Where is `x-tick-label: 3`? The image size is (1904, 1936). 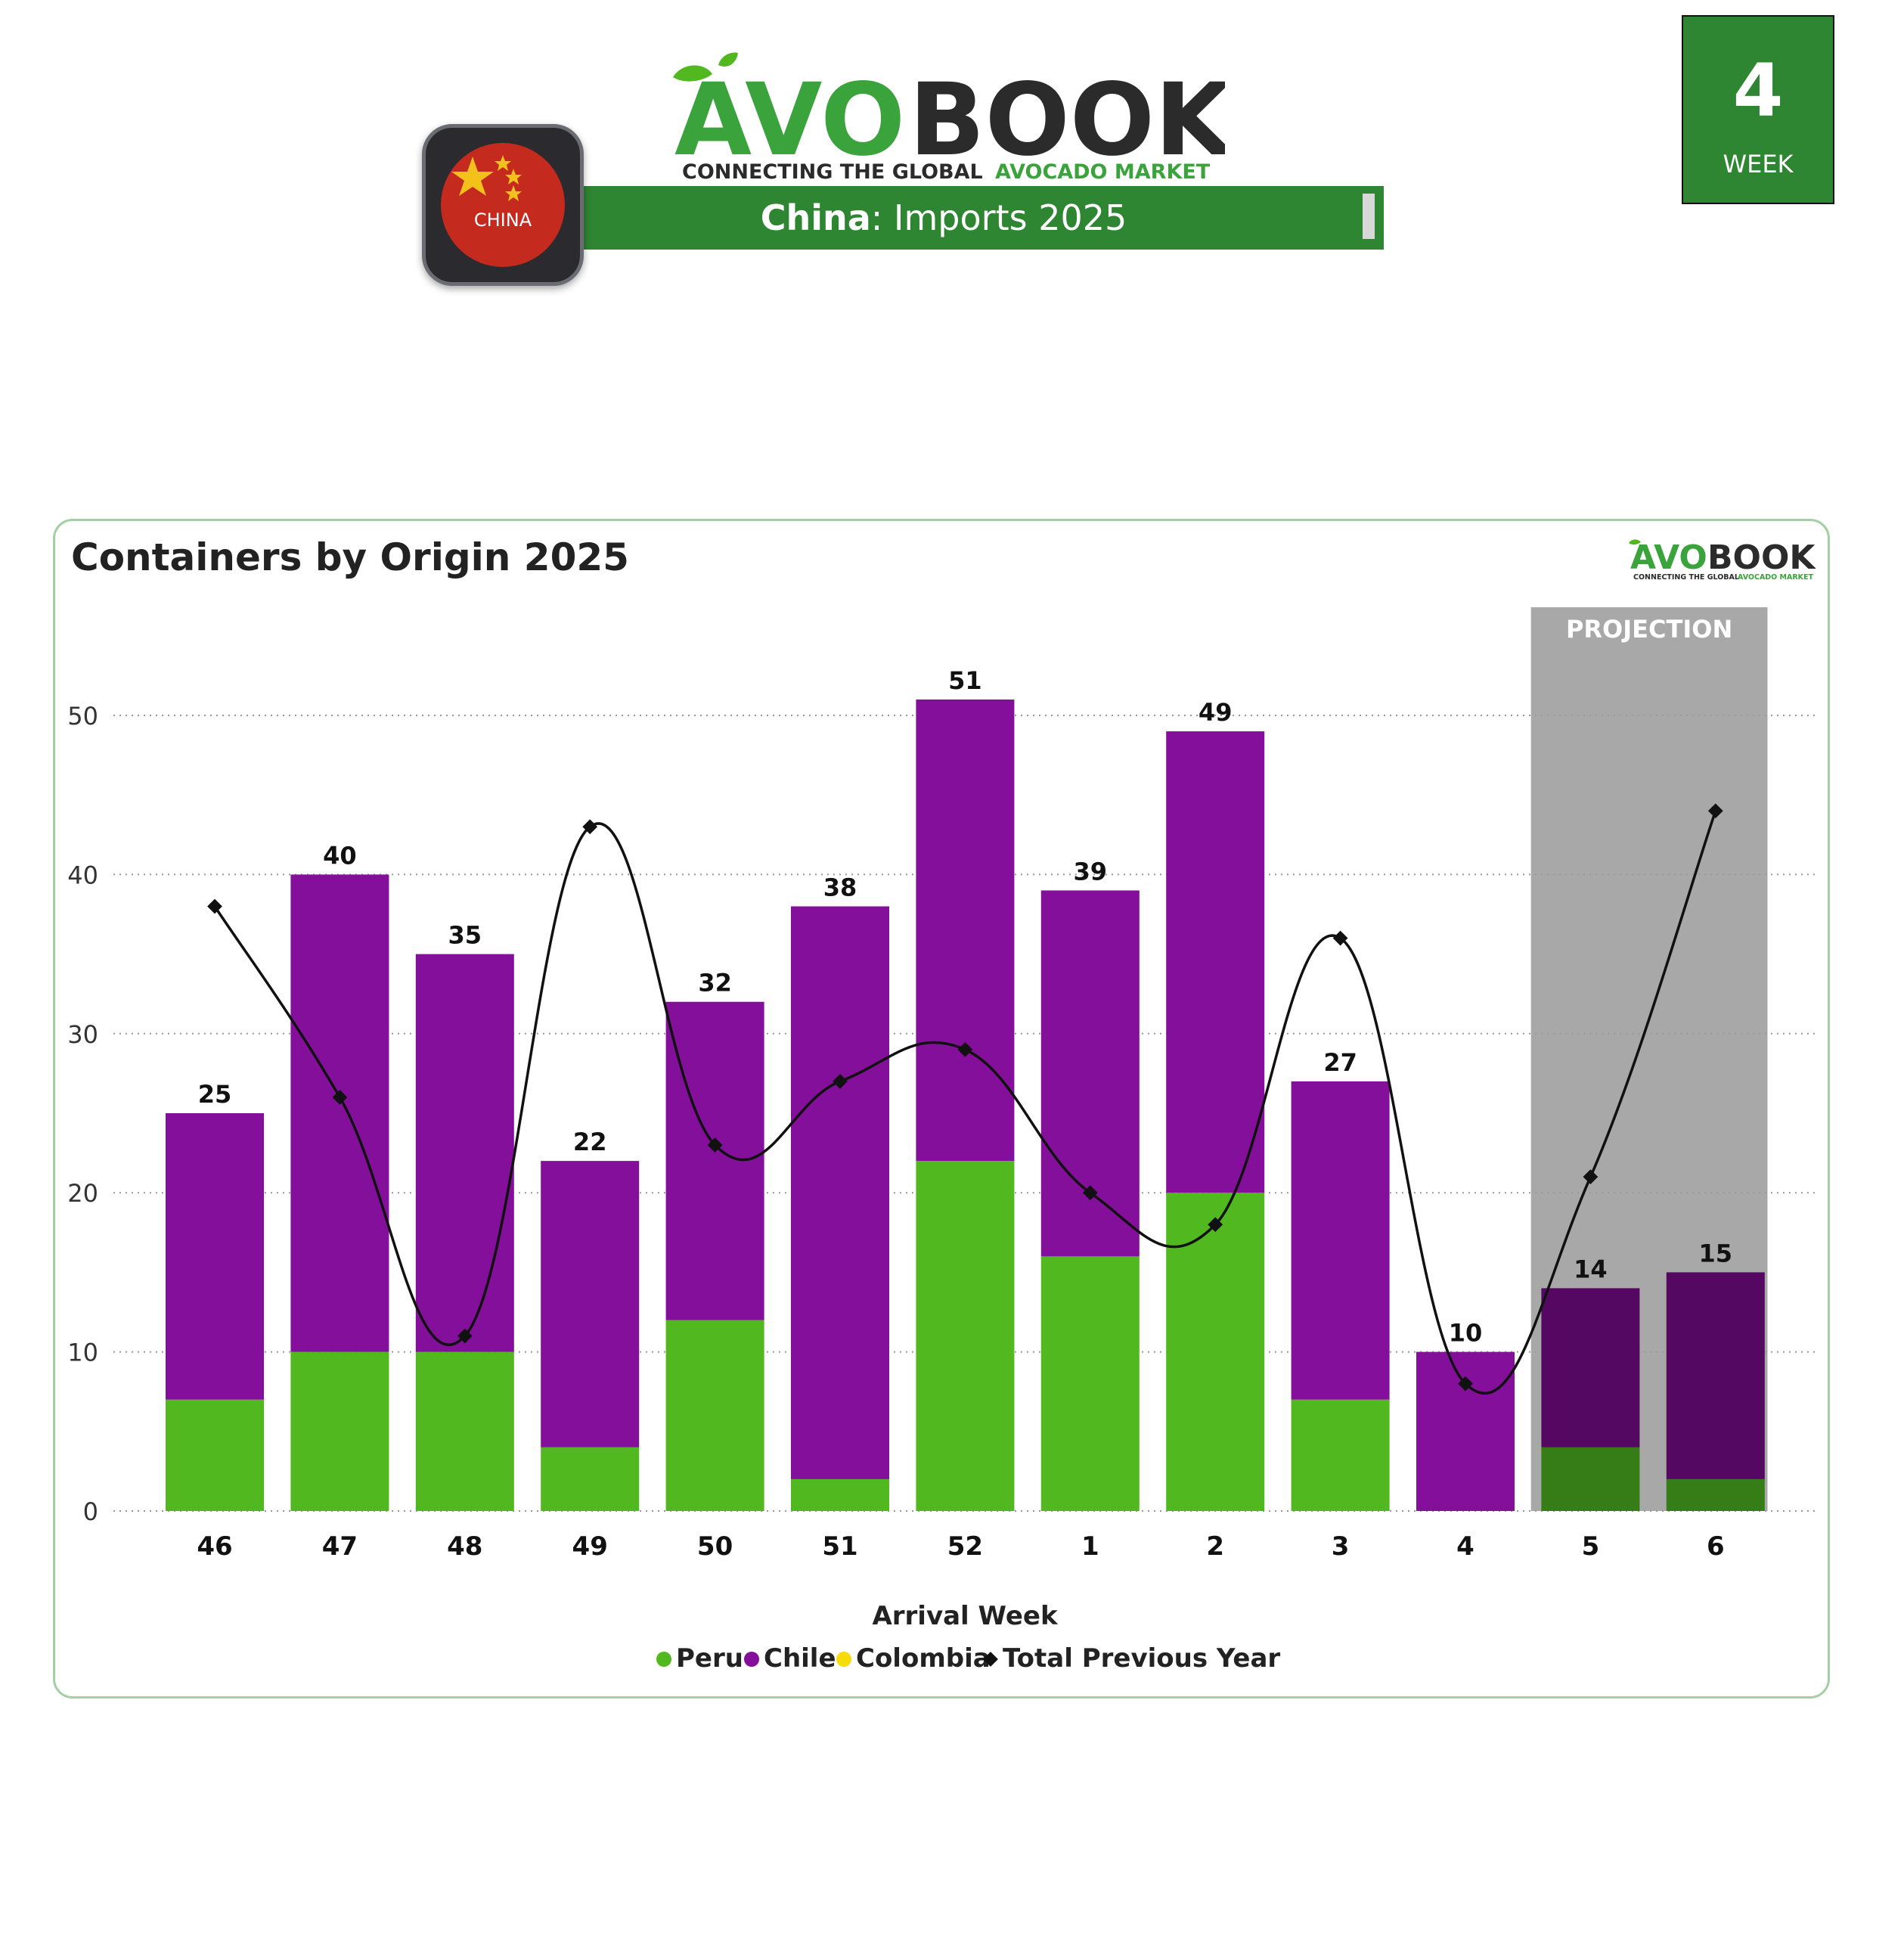
x-tick-label: 3 is located at coordinates (1341, 1546).